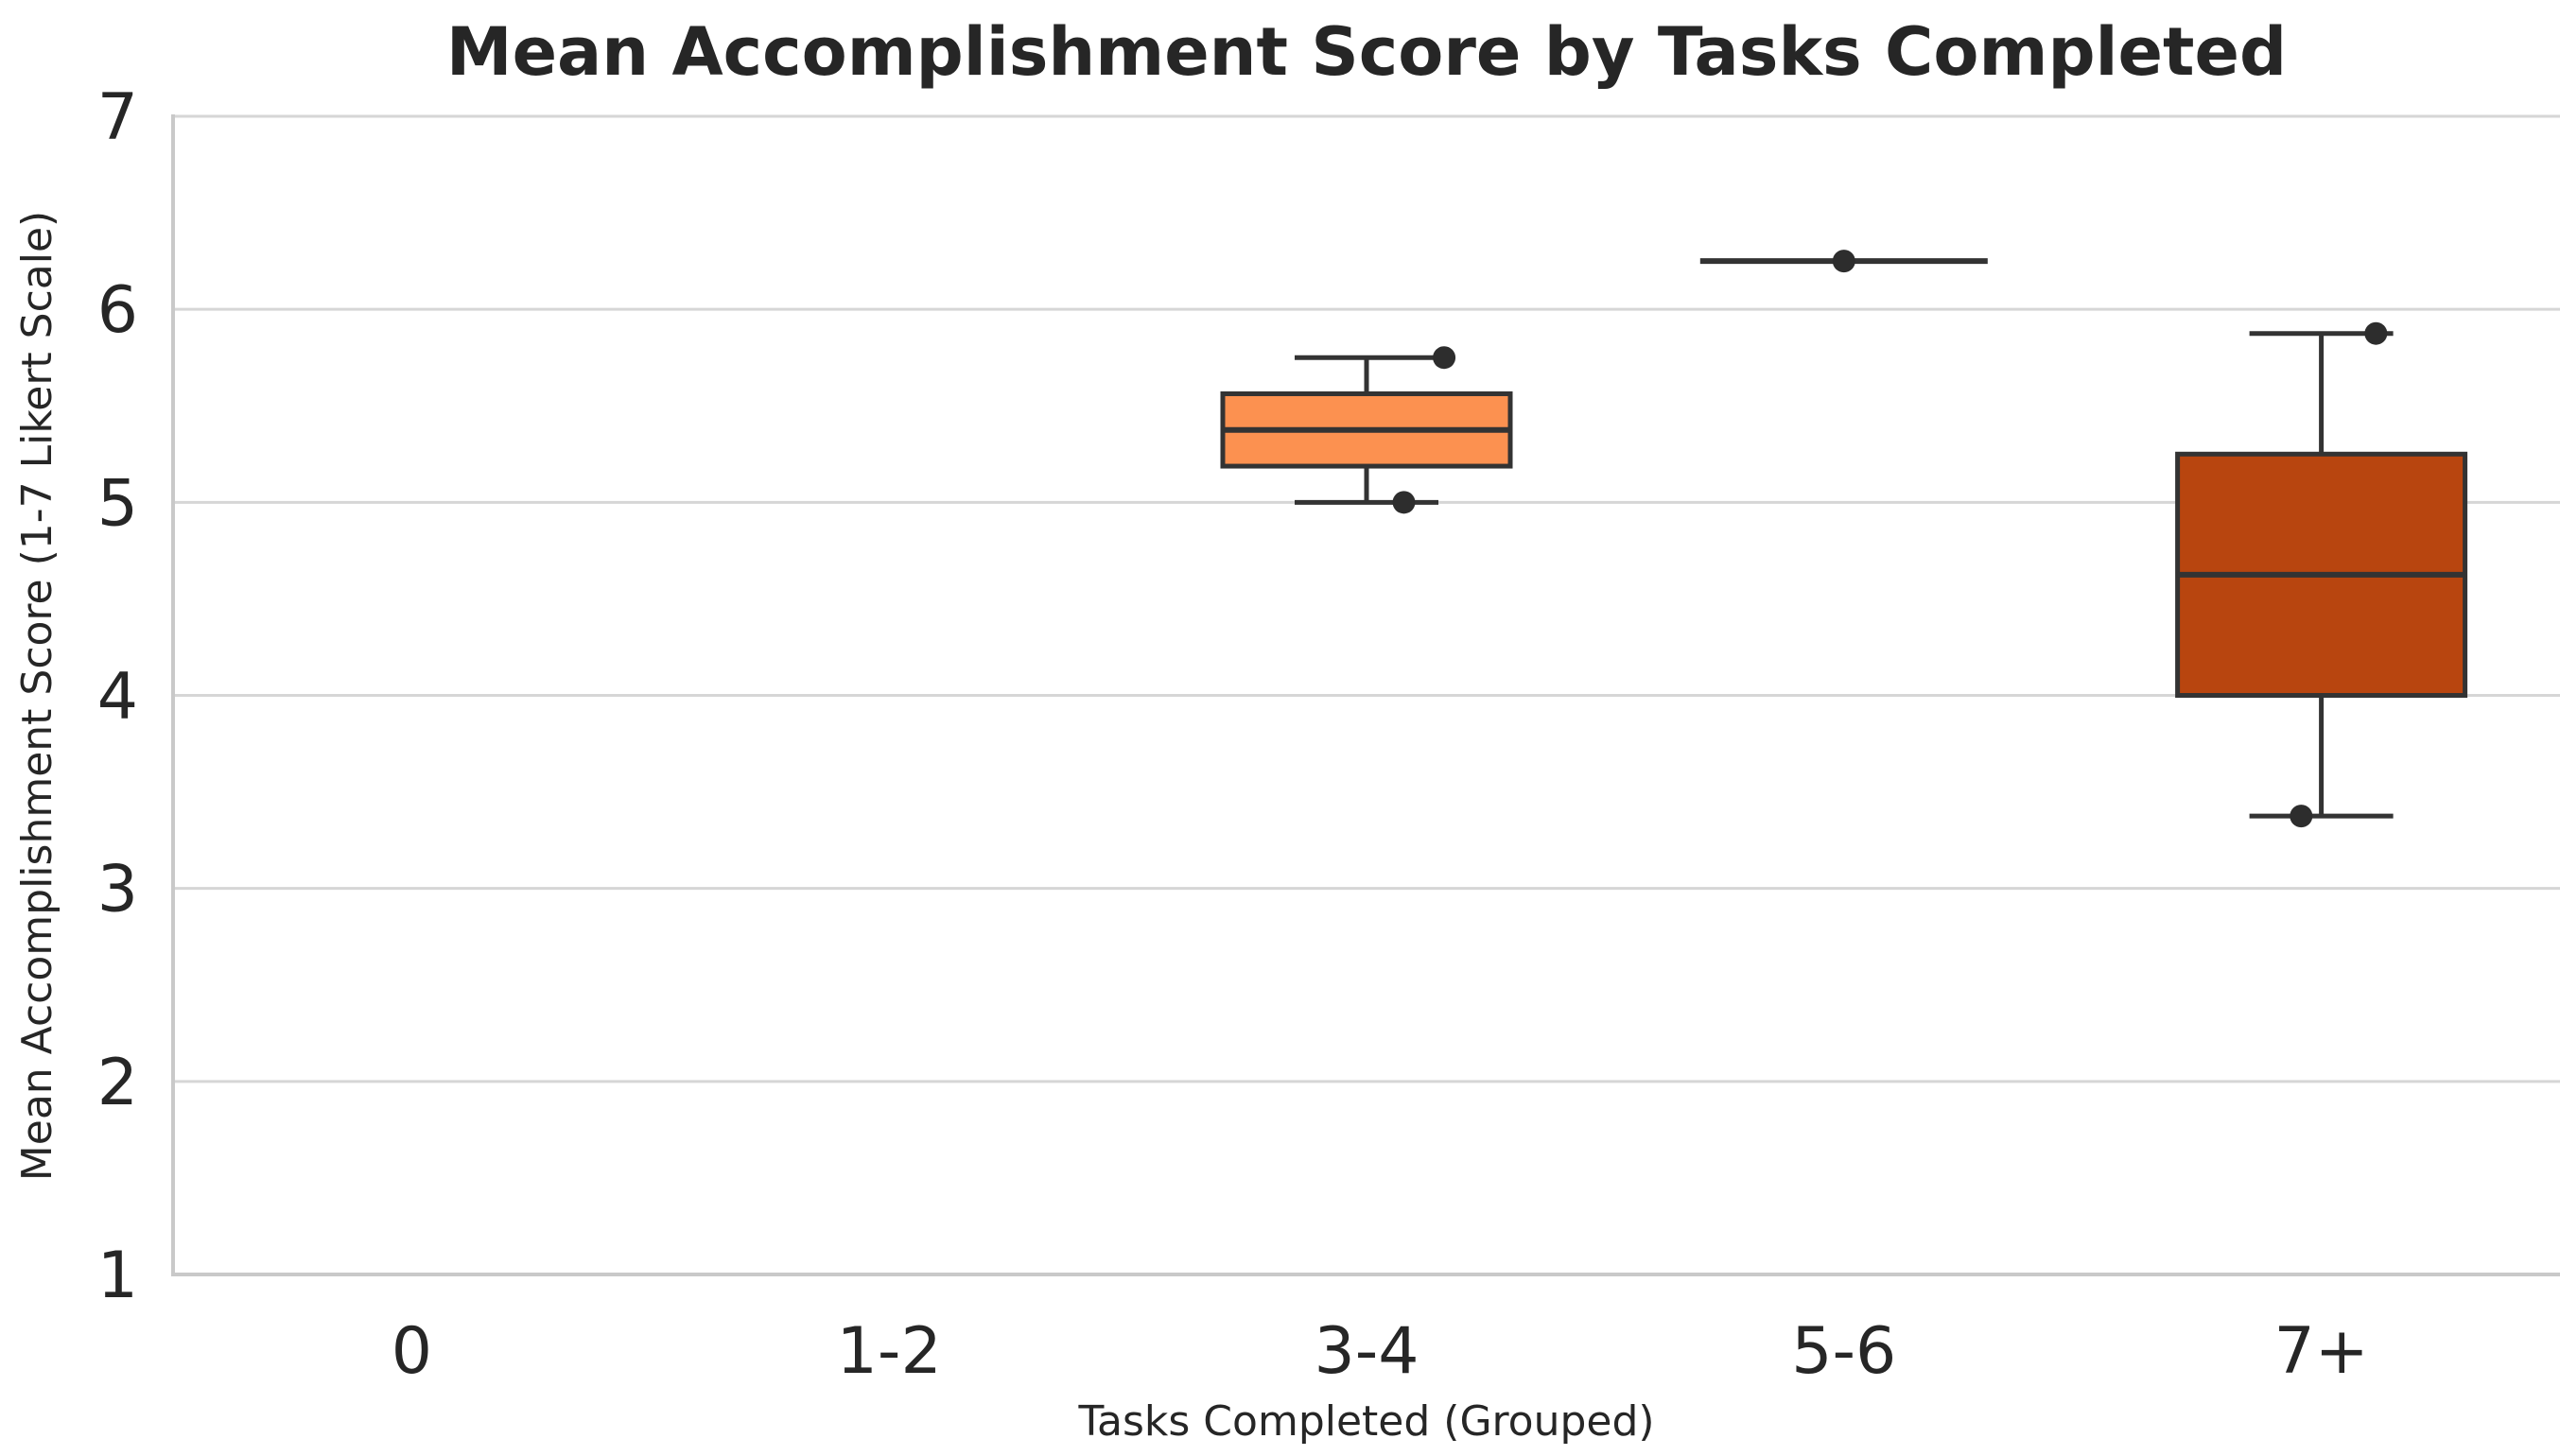  What do you see at coordinates (117, 1083) in the screenshot?
I see `y-tick-label: 2` at bounding box center [117, 1083].